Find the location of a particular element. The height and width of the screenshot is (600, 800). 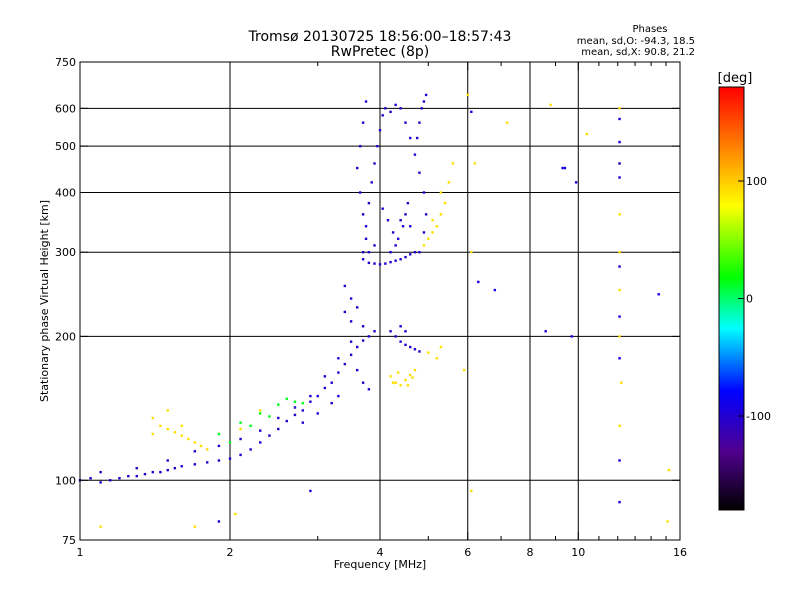

phase-info-title: Phases is located at coordinates (649, 29).